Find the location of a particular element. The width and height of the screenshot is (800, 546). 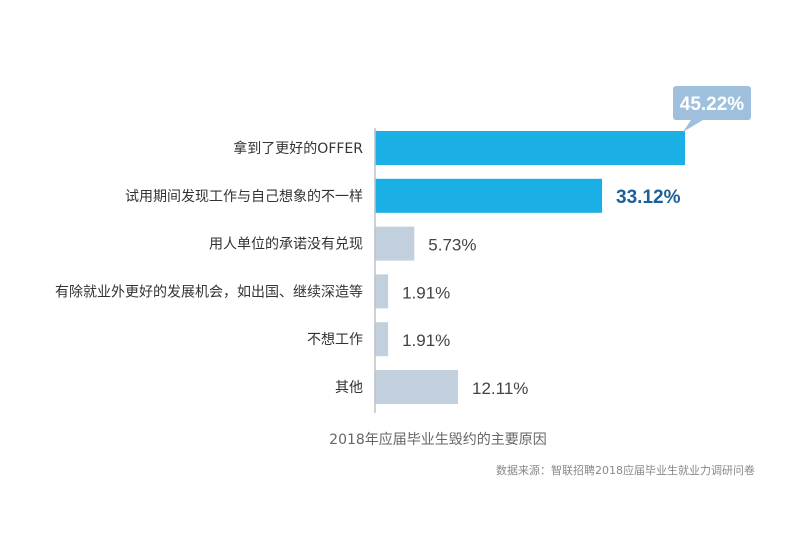

value-label: 45.22% is located at coordinates (712, 104).